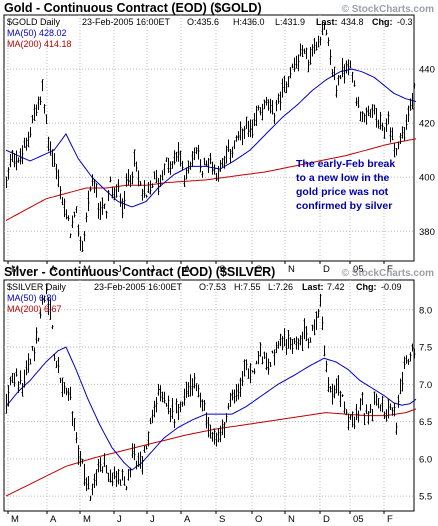 The width and height of the screenshot is (438, 526). What do you see at coordinates (425, 385) in the screenshot?
I see `s-y-tick-label: 7.0` at bounding box center [425, 385].